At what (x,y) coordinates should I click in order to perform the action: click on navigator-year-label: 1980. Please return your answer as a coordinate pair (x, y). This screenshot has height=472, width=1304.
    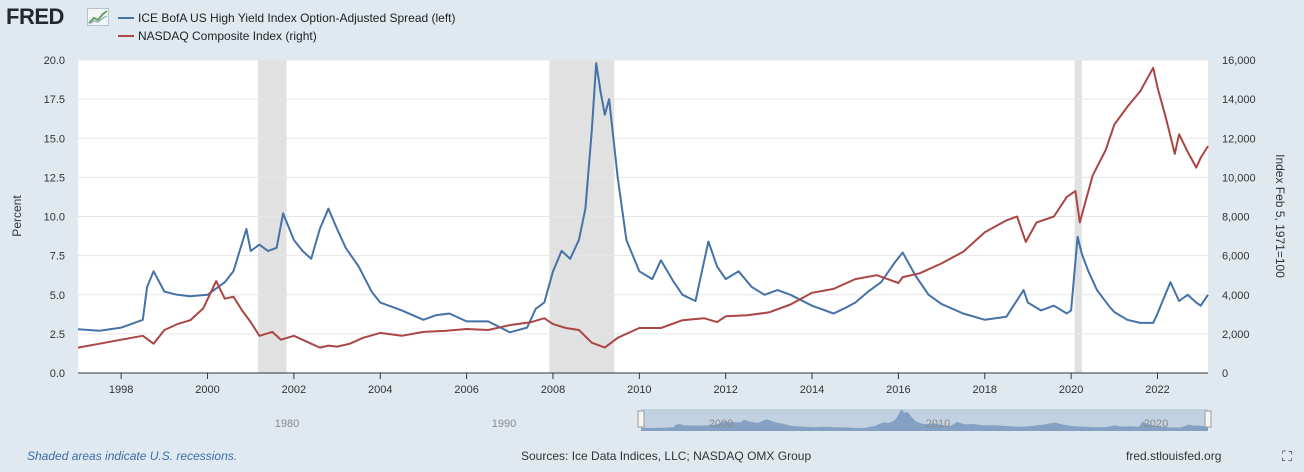
    Looking at the image, I should click on (287, 424).